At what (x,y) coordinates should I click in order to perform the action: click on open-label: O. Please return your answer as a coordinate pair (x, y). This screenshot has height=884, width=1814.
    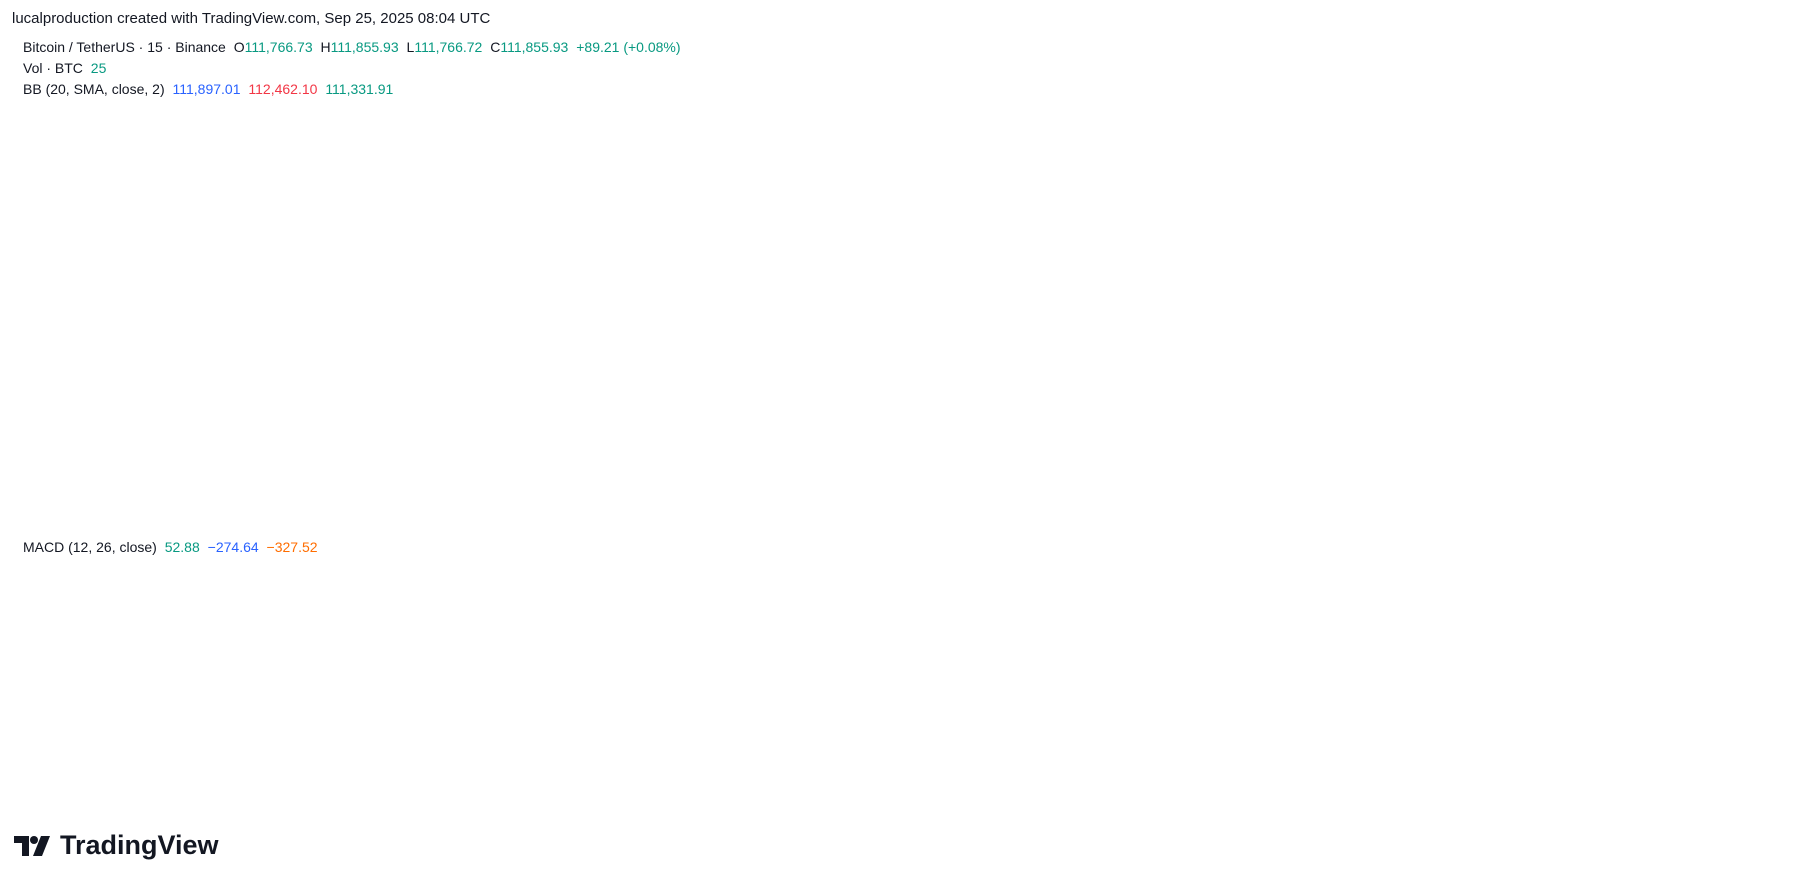
    Looking at the image, I should click on (239, 47).